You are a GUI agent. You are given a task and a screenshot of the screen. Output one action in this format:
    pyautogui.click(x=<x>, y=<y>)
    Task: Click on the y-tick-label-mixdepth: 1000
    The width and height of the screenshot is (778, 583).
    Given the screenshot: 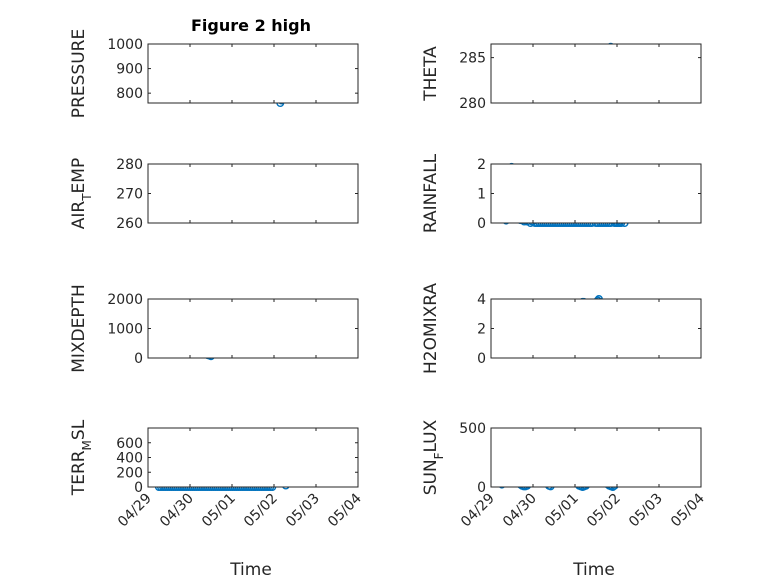 What is the action you would take?
    pyautogui.click(x=125, y=330)
    